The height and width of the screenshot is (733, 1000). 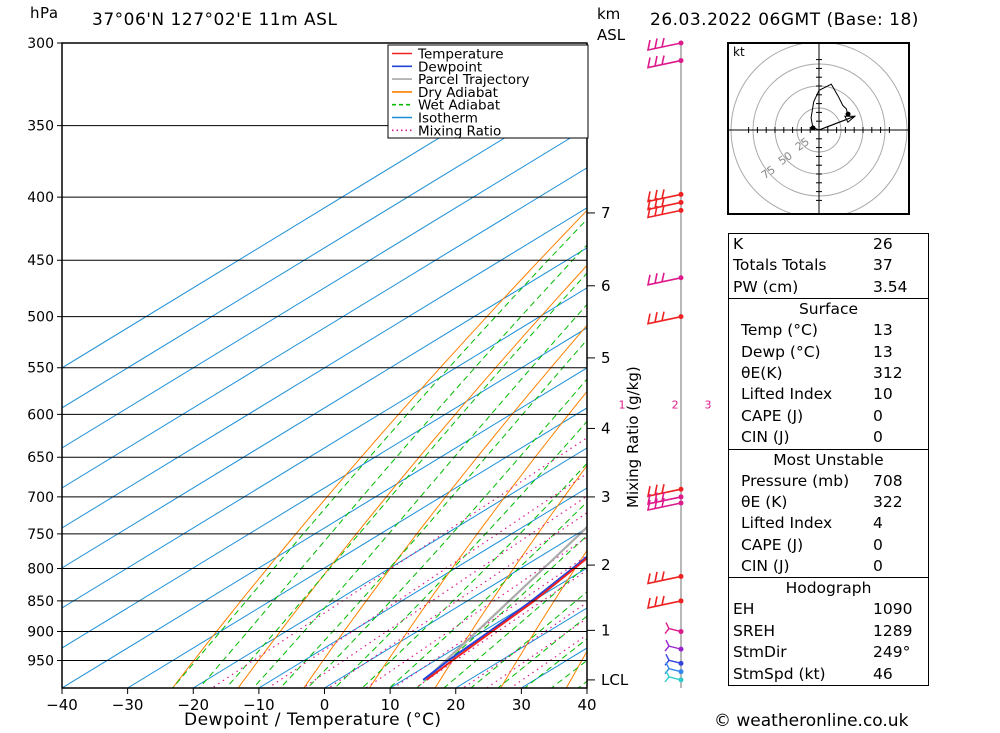 I want to click on wet-adiabat-line, so click(x=433, y=513).